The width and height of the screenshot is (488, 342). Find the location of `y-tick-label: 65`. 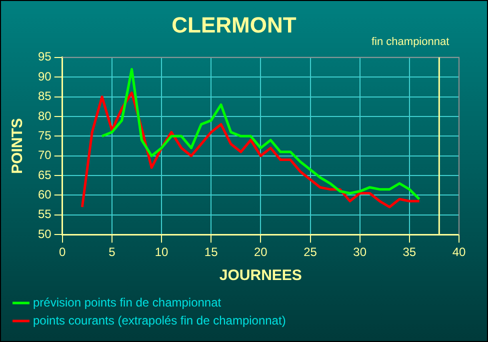

y-tick-label: 65 is located at coordinates (45, 175).